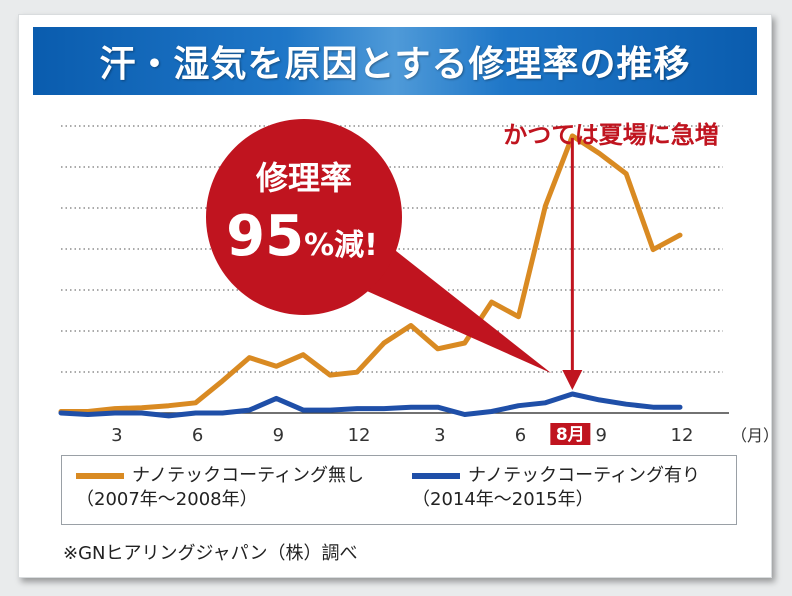 This screenshot has width=792, height=596. Describe the element at coordinates (584, 475) in the screenshot. I see `legend-label-with: ナノテックコーティング有り` at that location.